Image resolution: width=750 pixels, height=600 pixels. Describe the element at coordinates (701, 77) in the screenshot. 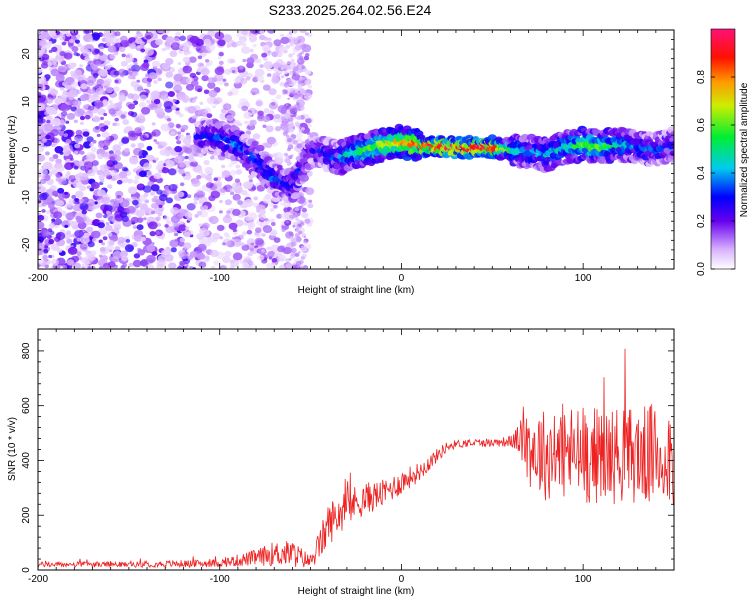

I see `colorbar-tick-label: 0.8` at that location.